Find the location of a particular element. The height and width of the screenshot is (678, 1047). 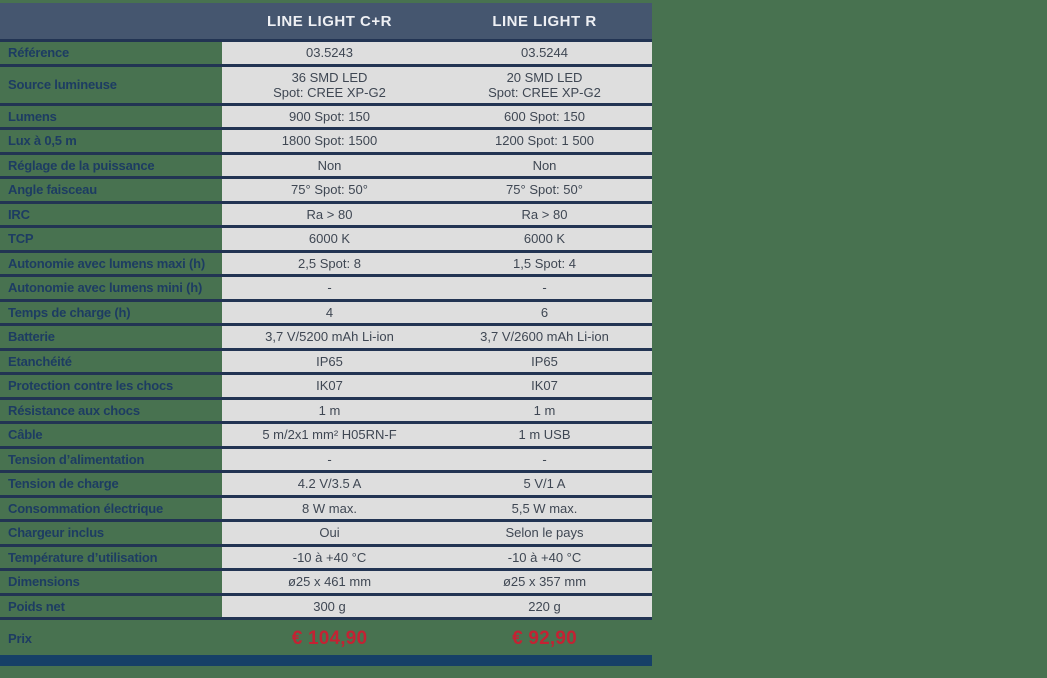

row-value-1: 5 m/2x1 mm² H05RN-F is located at coordinates (329, 435).